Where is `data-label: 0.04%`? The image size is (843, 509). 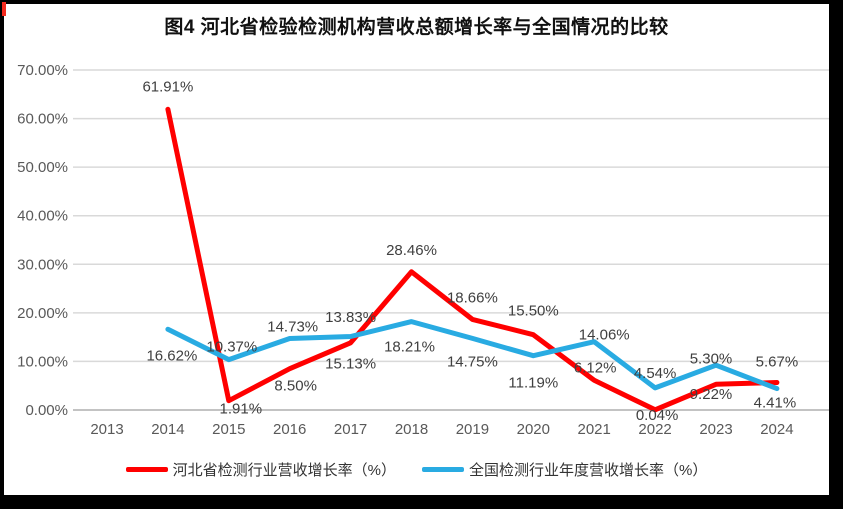
data-label: 0.04% is located at coordinates (657, 415).